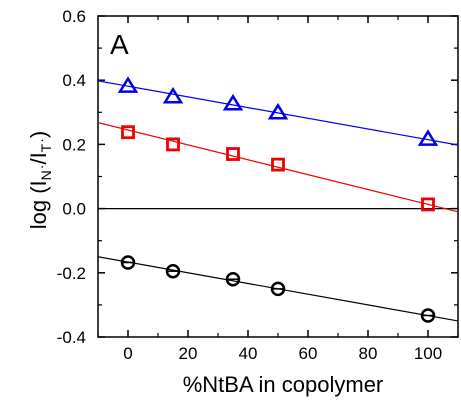 The height and width of the screenshot is (400, 461). I want to click on triangle-fit-line, so click(278, 113).